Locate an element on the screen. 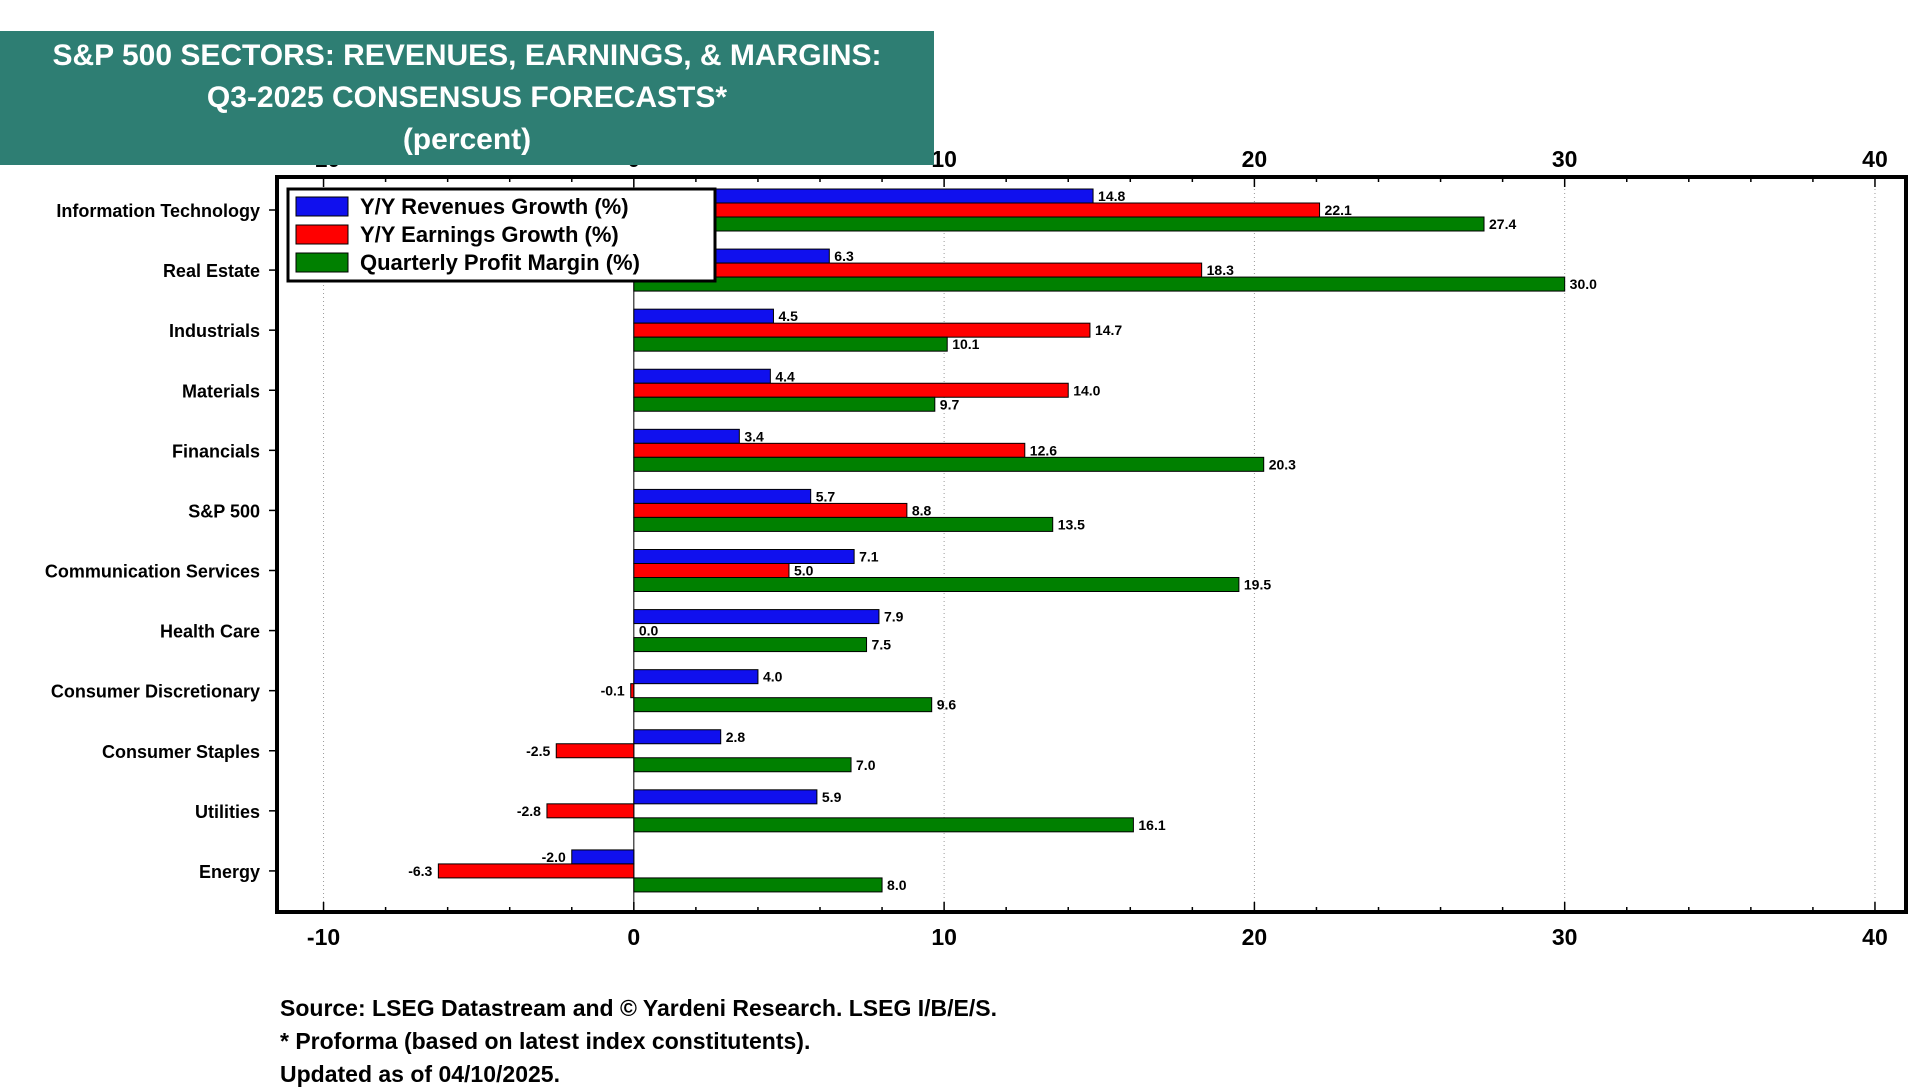  data-label: 5.0 is located at coordinates (804, 571).